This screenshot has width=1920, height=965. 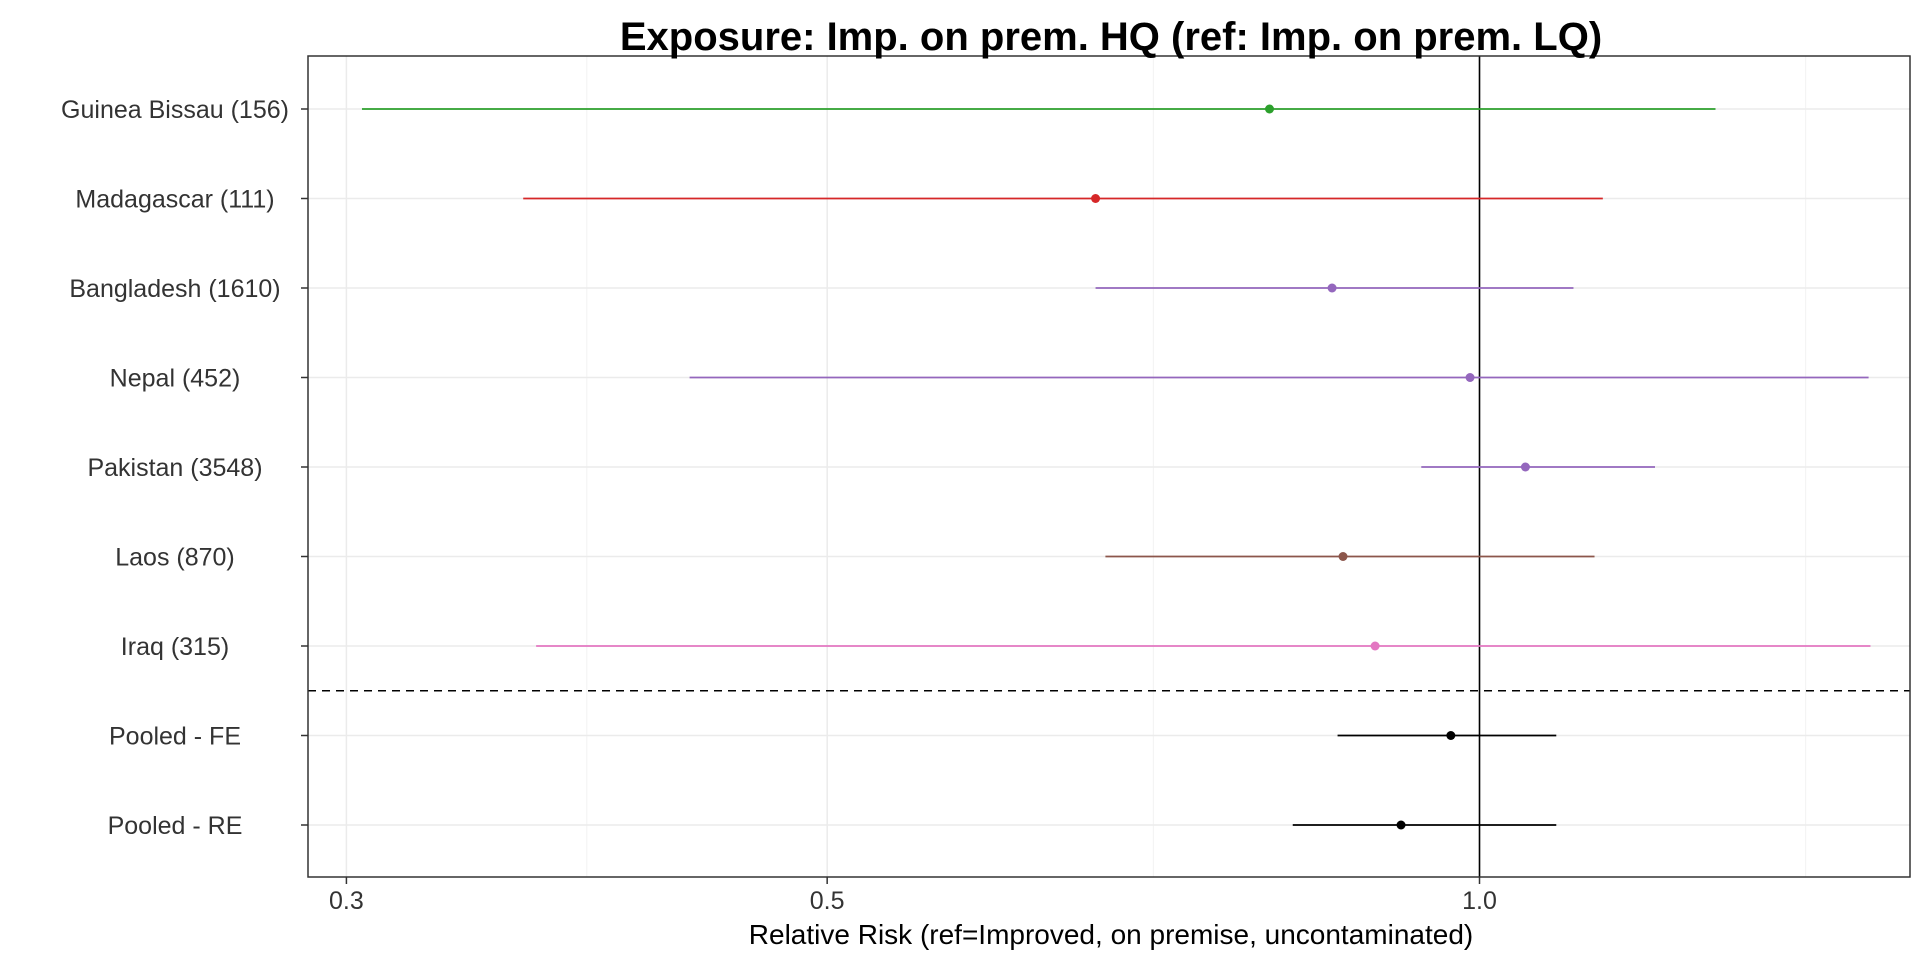 I want to click on row-label-pooled-fe: Pooled - FE, so click(x=175, y=737).